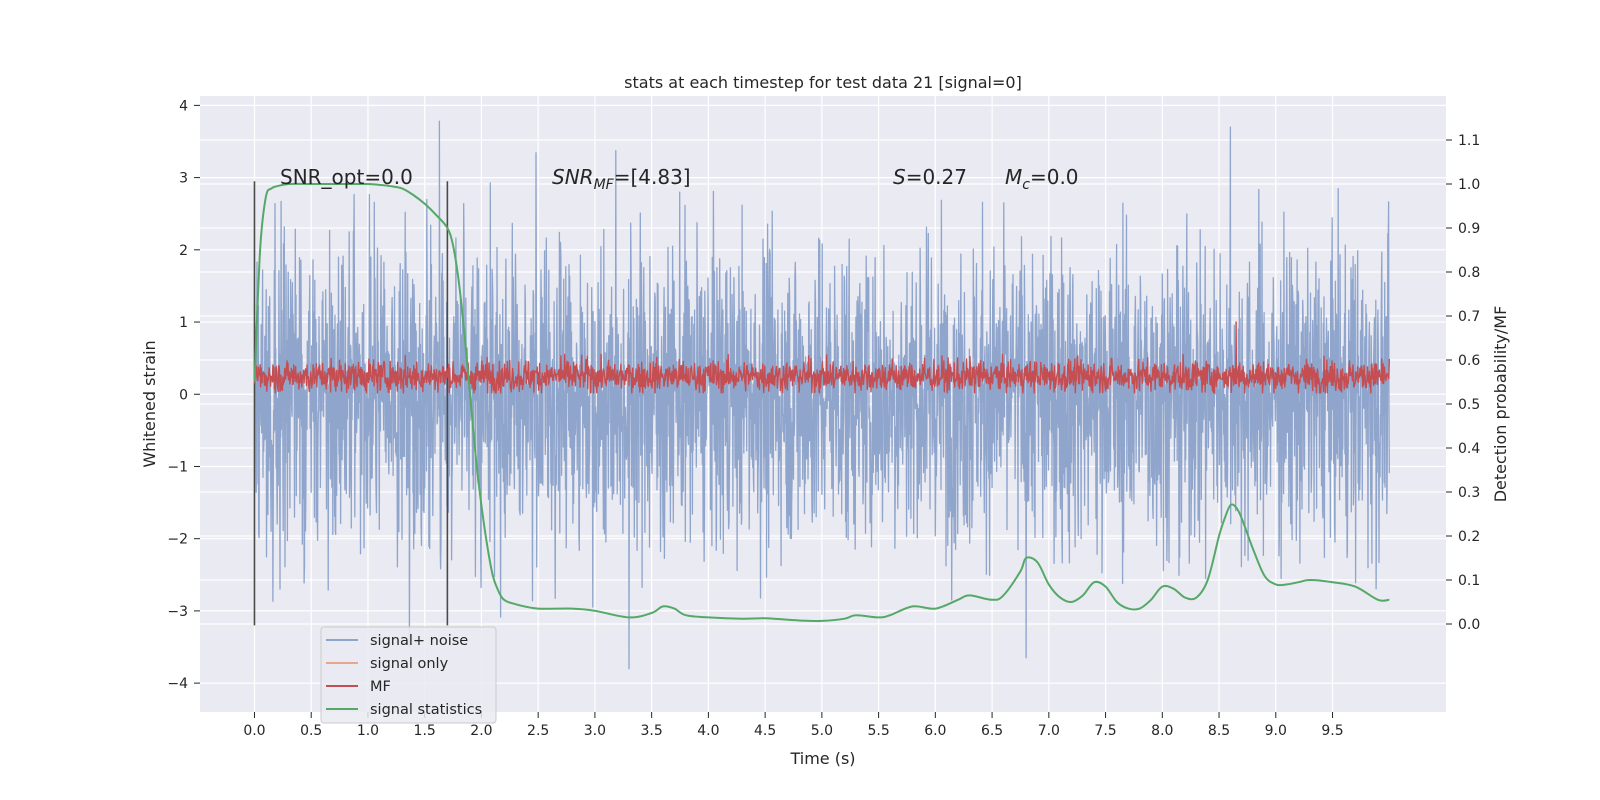 The width and height of the screenshot is (1600, 800). Describe the element at coordinates (652, 731) in the screenshot. I see `x-tick-label-7: 3.5` at that location.